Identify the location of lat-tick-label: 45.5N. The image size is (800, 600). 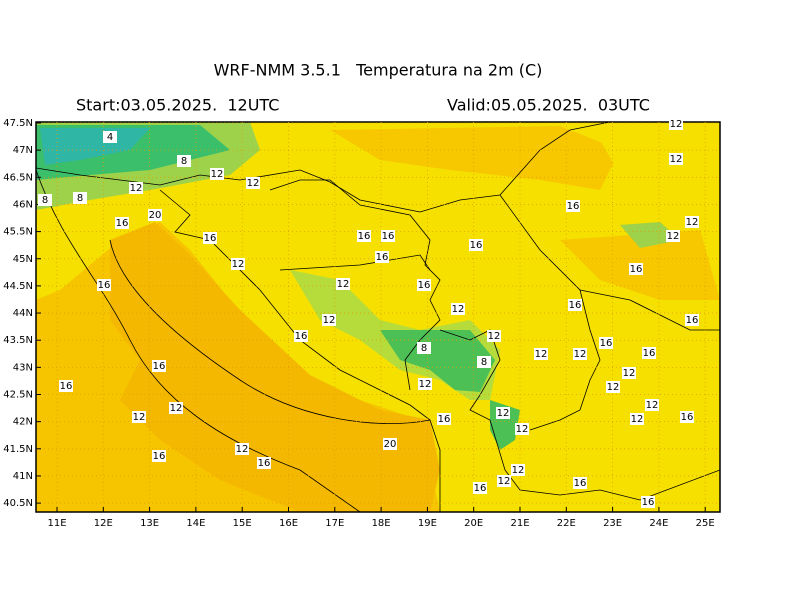
(18, 232).